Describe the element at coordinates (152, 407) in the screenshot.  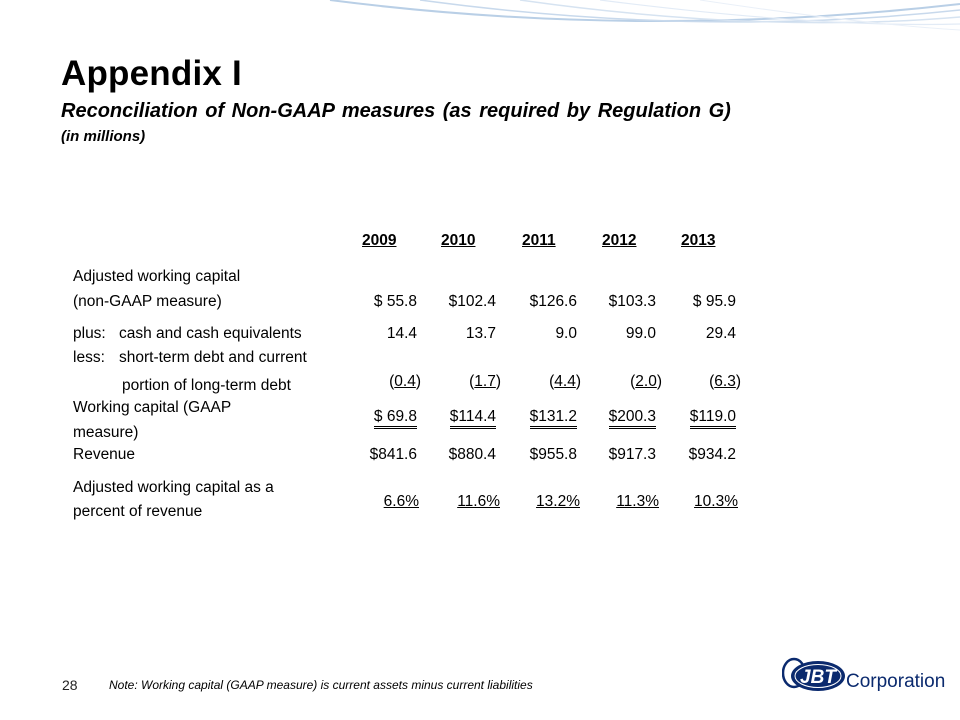
I see `row-label: Working capital (GAAP` at that location.